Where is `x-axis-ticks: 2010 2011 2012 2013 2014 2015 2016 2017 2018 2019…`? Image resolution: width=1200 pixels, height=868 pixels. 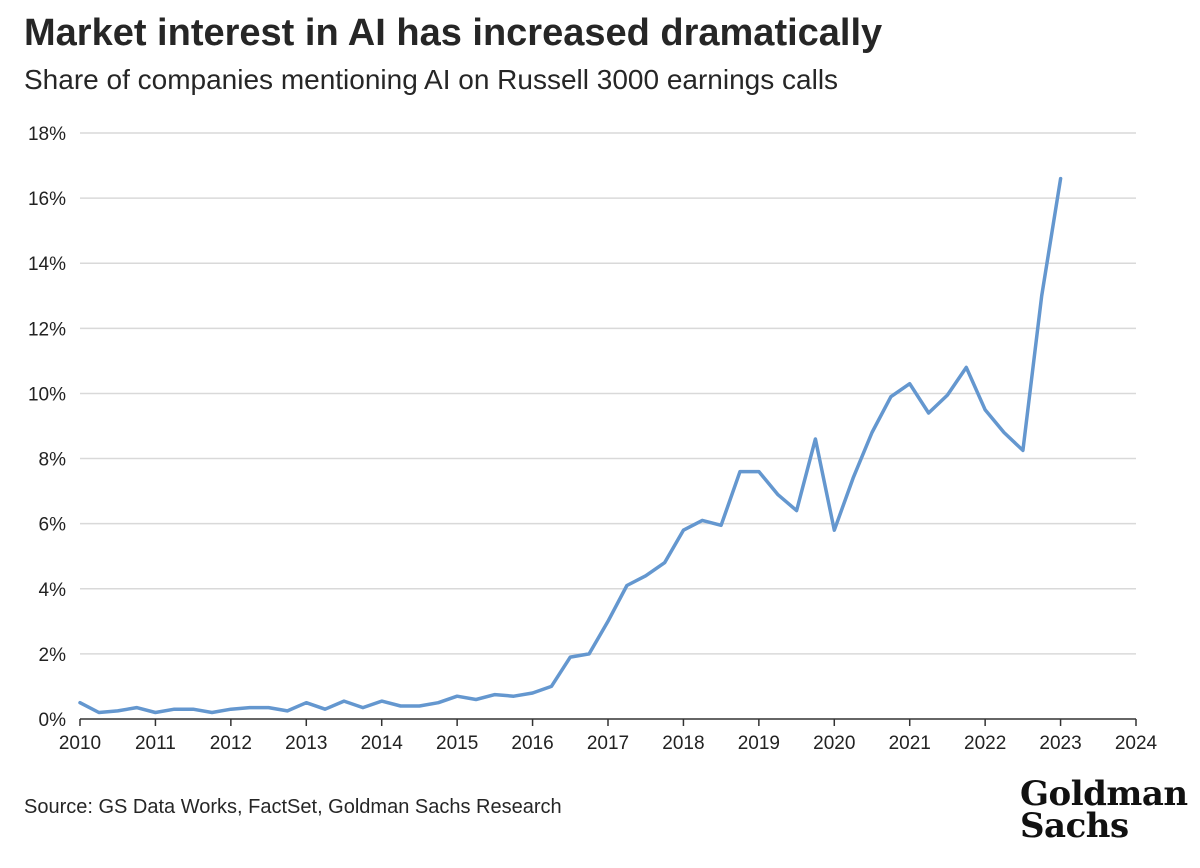
x-axis-ticks: 2010 2011 2012 2013 2014 2015 2016 2017 2018 2019… is located at coordinates (608, 736).